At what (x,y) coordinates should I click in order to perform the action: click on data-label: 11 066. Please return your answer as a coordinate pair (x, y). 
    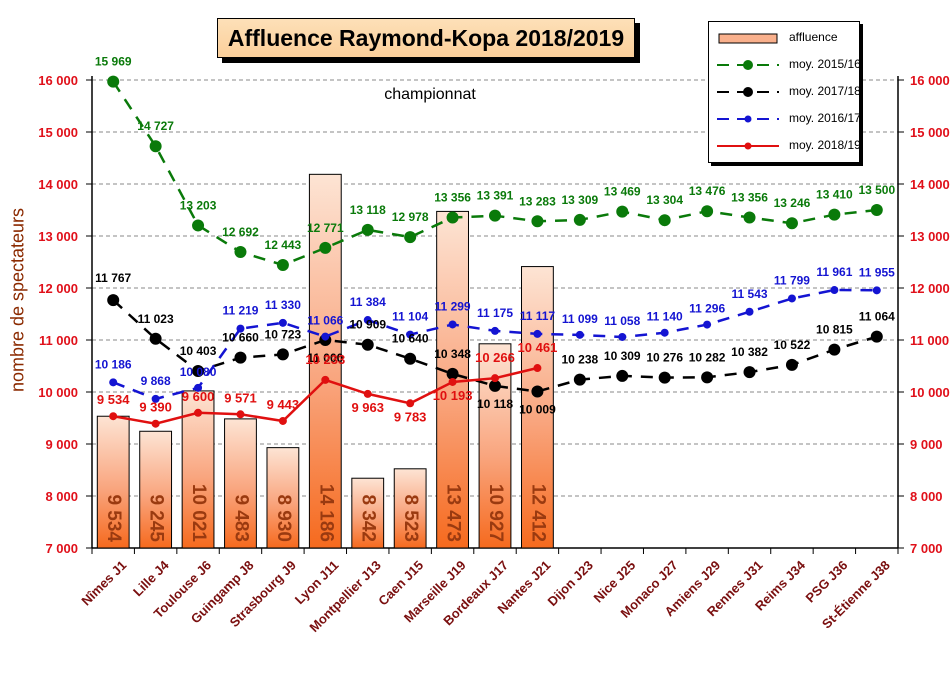
    Looking at the image, I should click on (325, 321).